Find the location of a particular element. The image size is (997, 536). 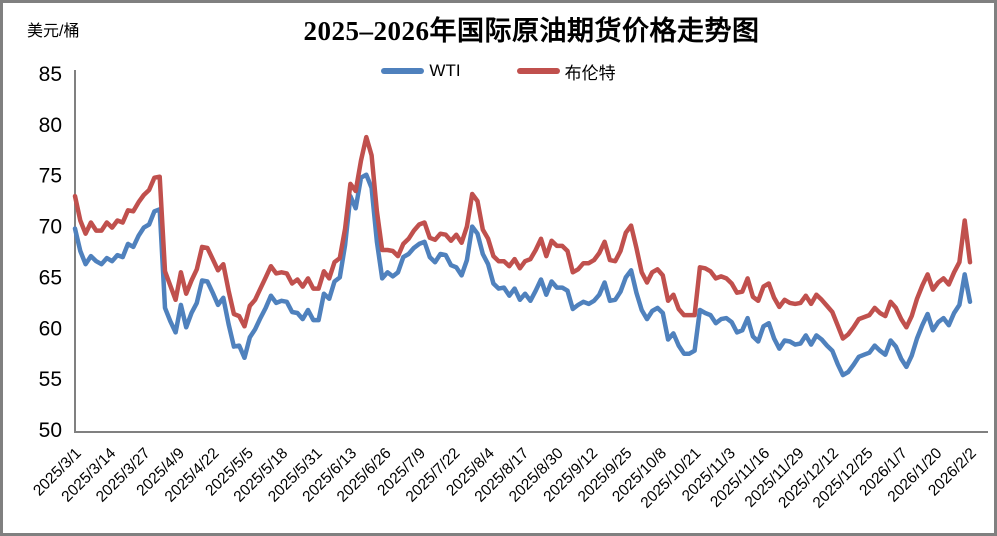

legend-item-brent: 布伦特 is located at coordinates (566, 71).